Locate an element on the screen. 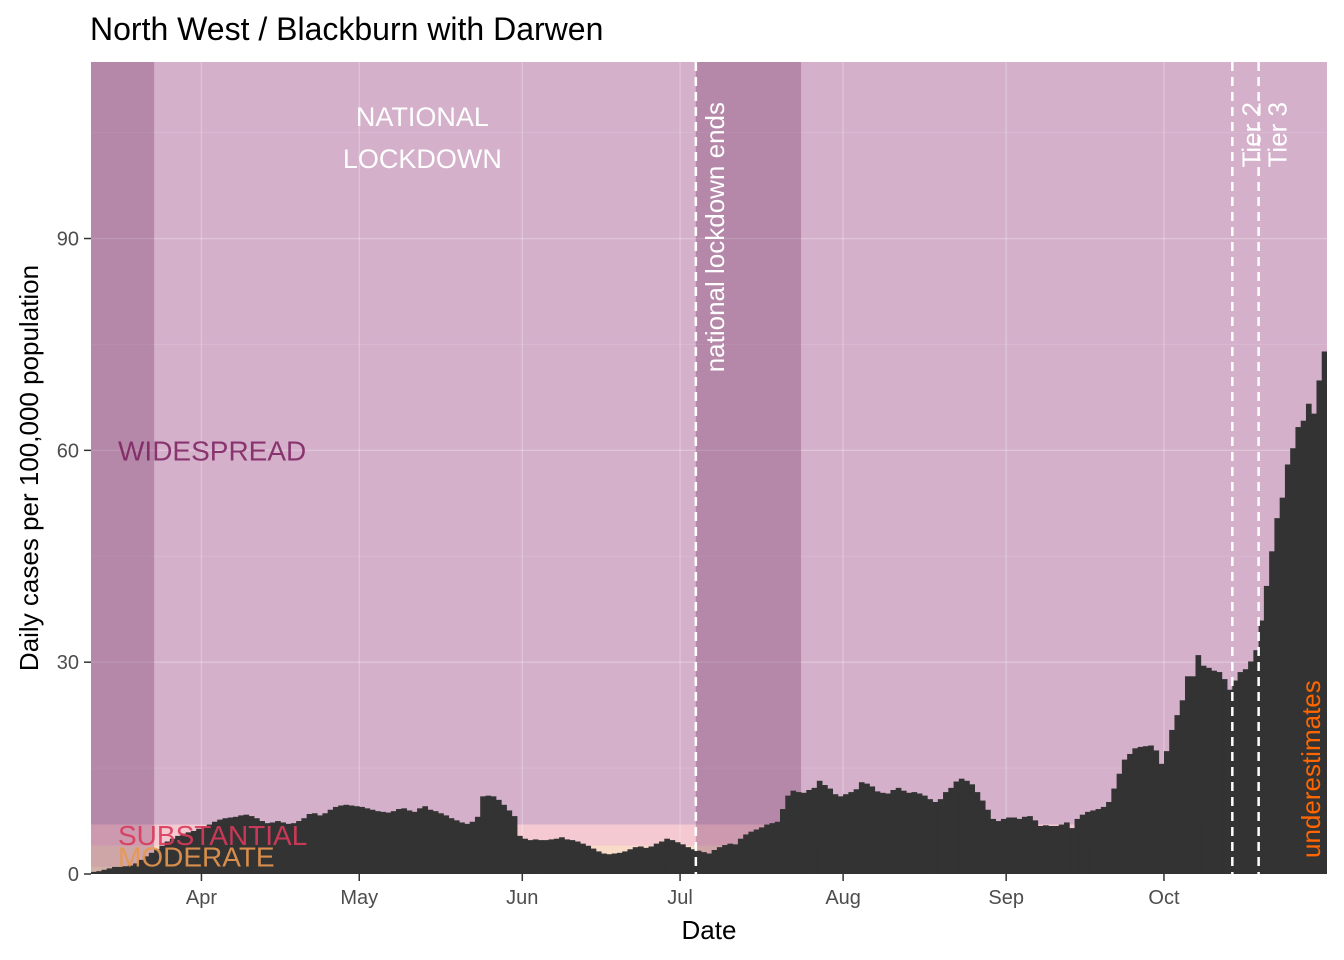 The height and width of the screenshot is (960, 1344). y-tick-label: 0 is located at coordinates (73, 875).